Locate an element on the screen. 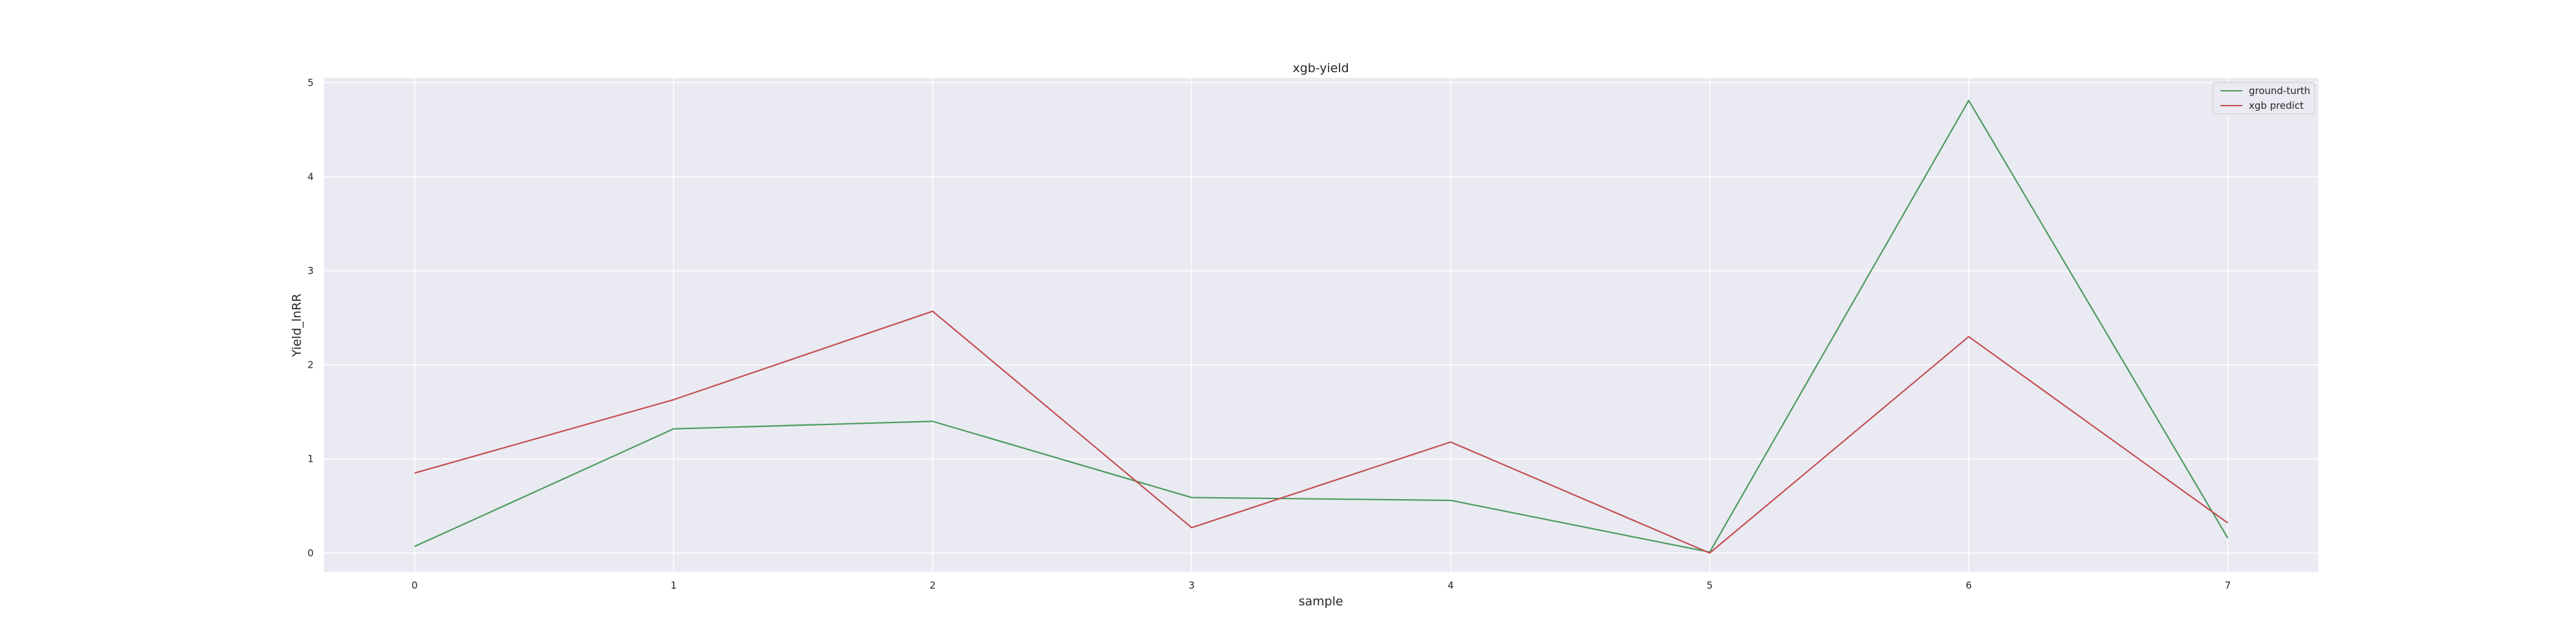  y-tick-label: 4 is located at coordinates (310, 176).